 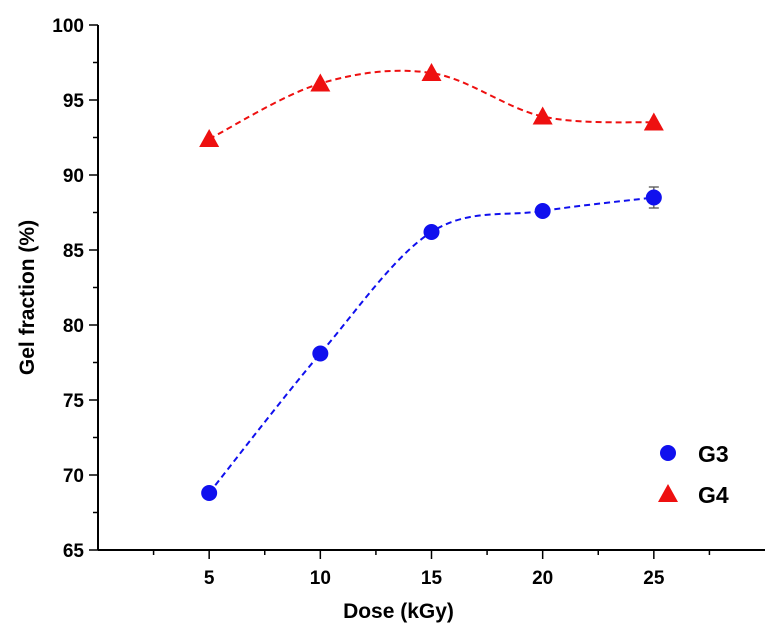 I want to click on y-tick-label: 100, so click(x=68, y=26).